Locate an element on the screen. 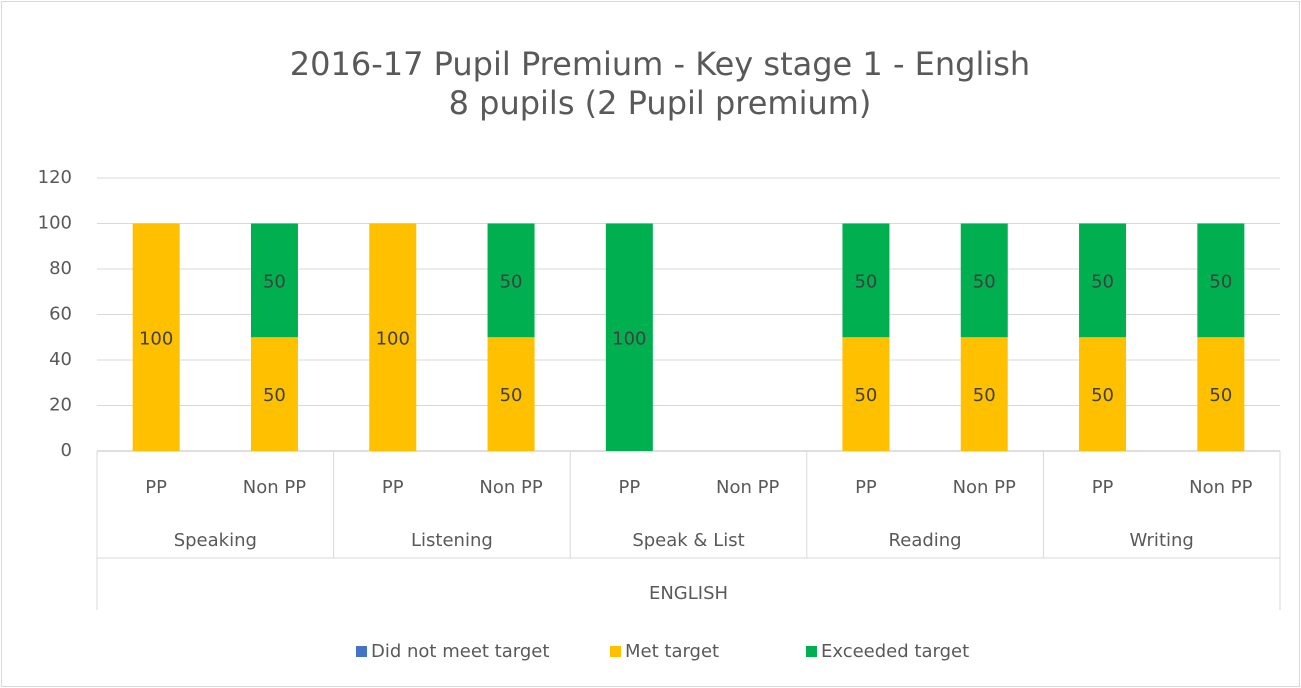  y-tick-label: 120 is located at coordinates (55, 177).